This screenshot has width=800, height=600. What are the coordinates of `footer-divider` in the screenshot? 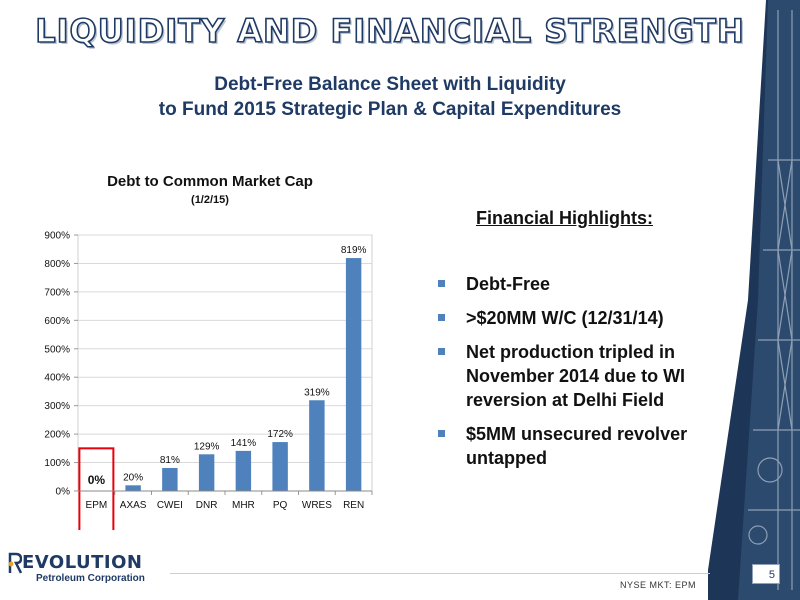 It's located at (440, 573).